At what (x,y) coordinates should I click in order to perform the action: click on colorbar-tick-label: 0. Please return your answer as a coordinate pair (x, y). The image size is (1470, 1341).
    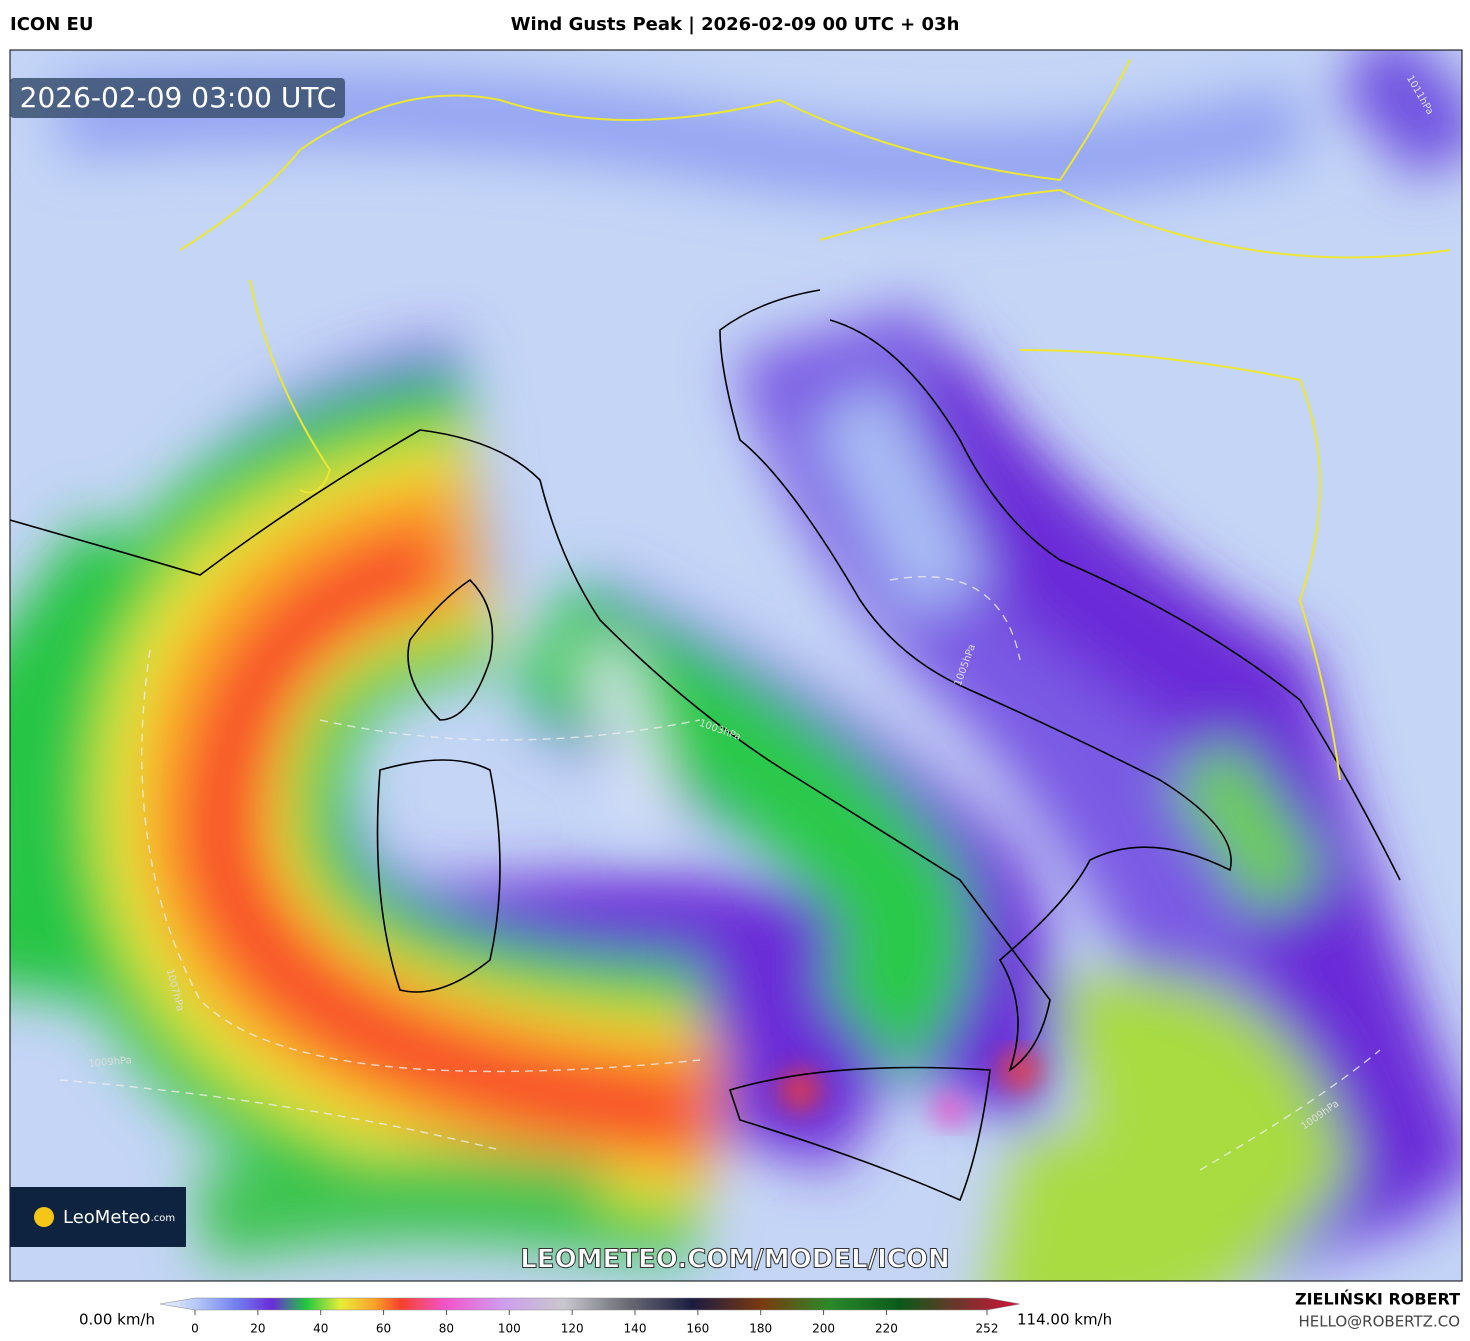
    Looking at the image, I should click on (195, 1329).